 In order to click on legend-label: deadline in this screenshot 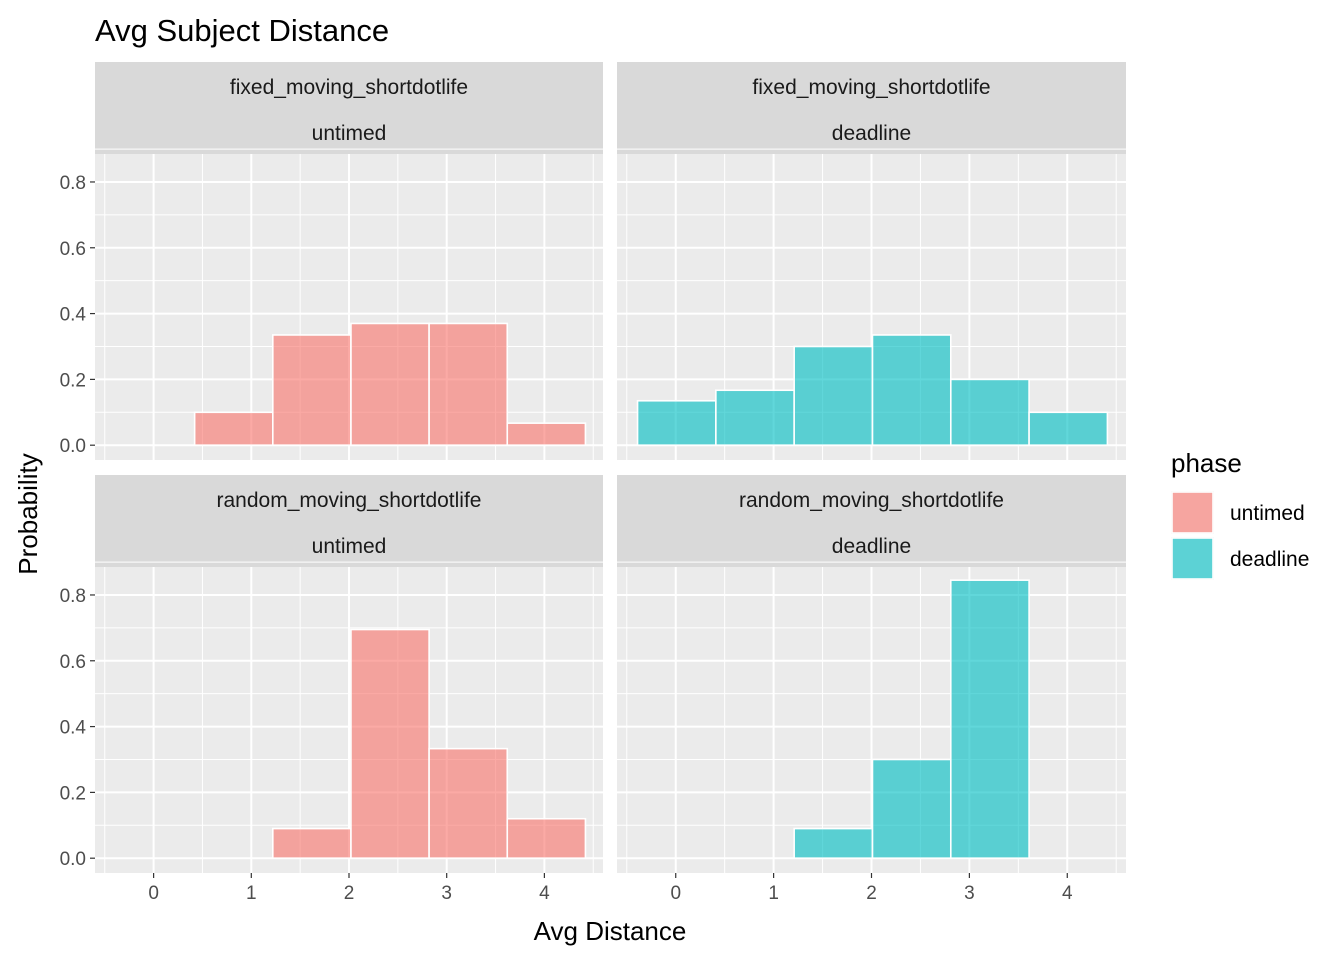, I will do `click(1269, 559)`.